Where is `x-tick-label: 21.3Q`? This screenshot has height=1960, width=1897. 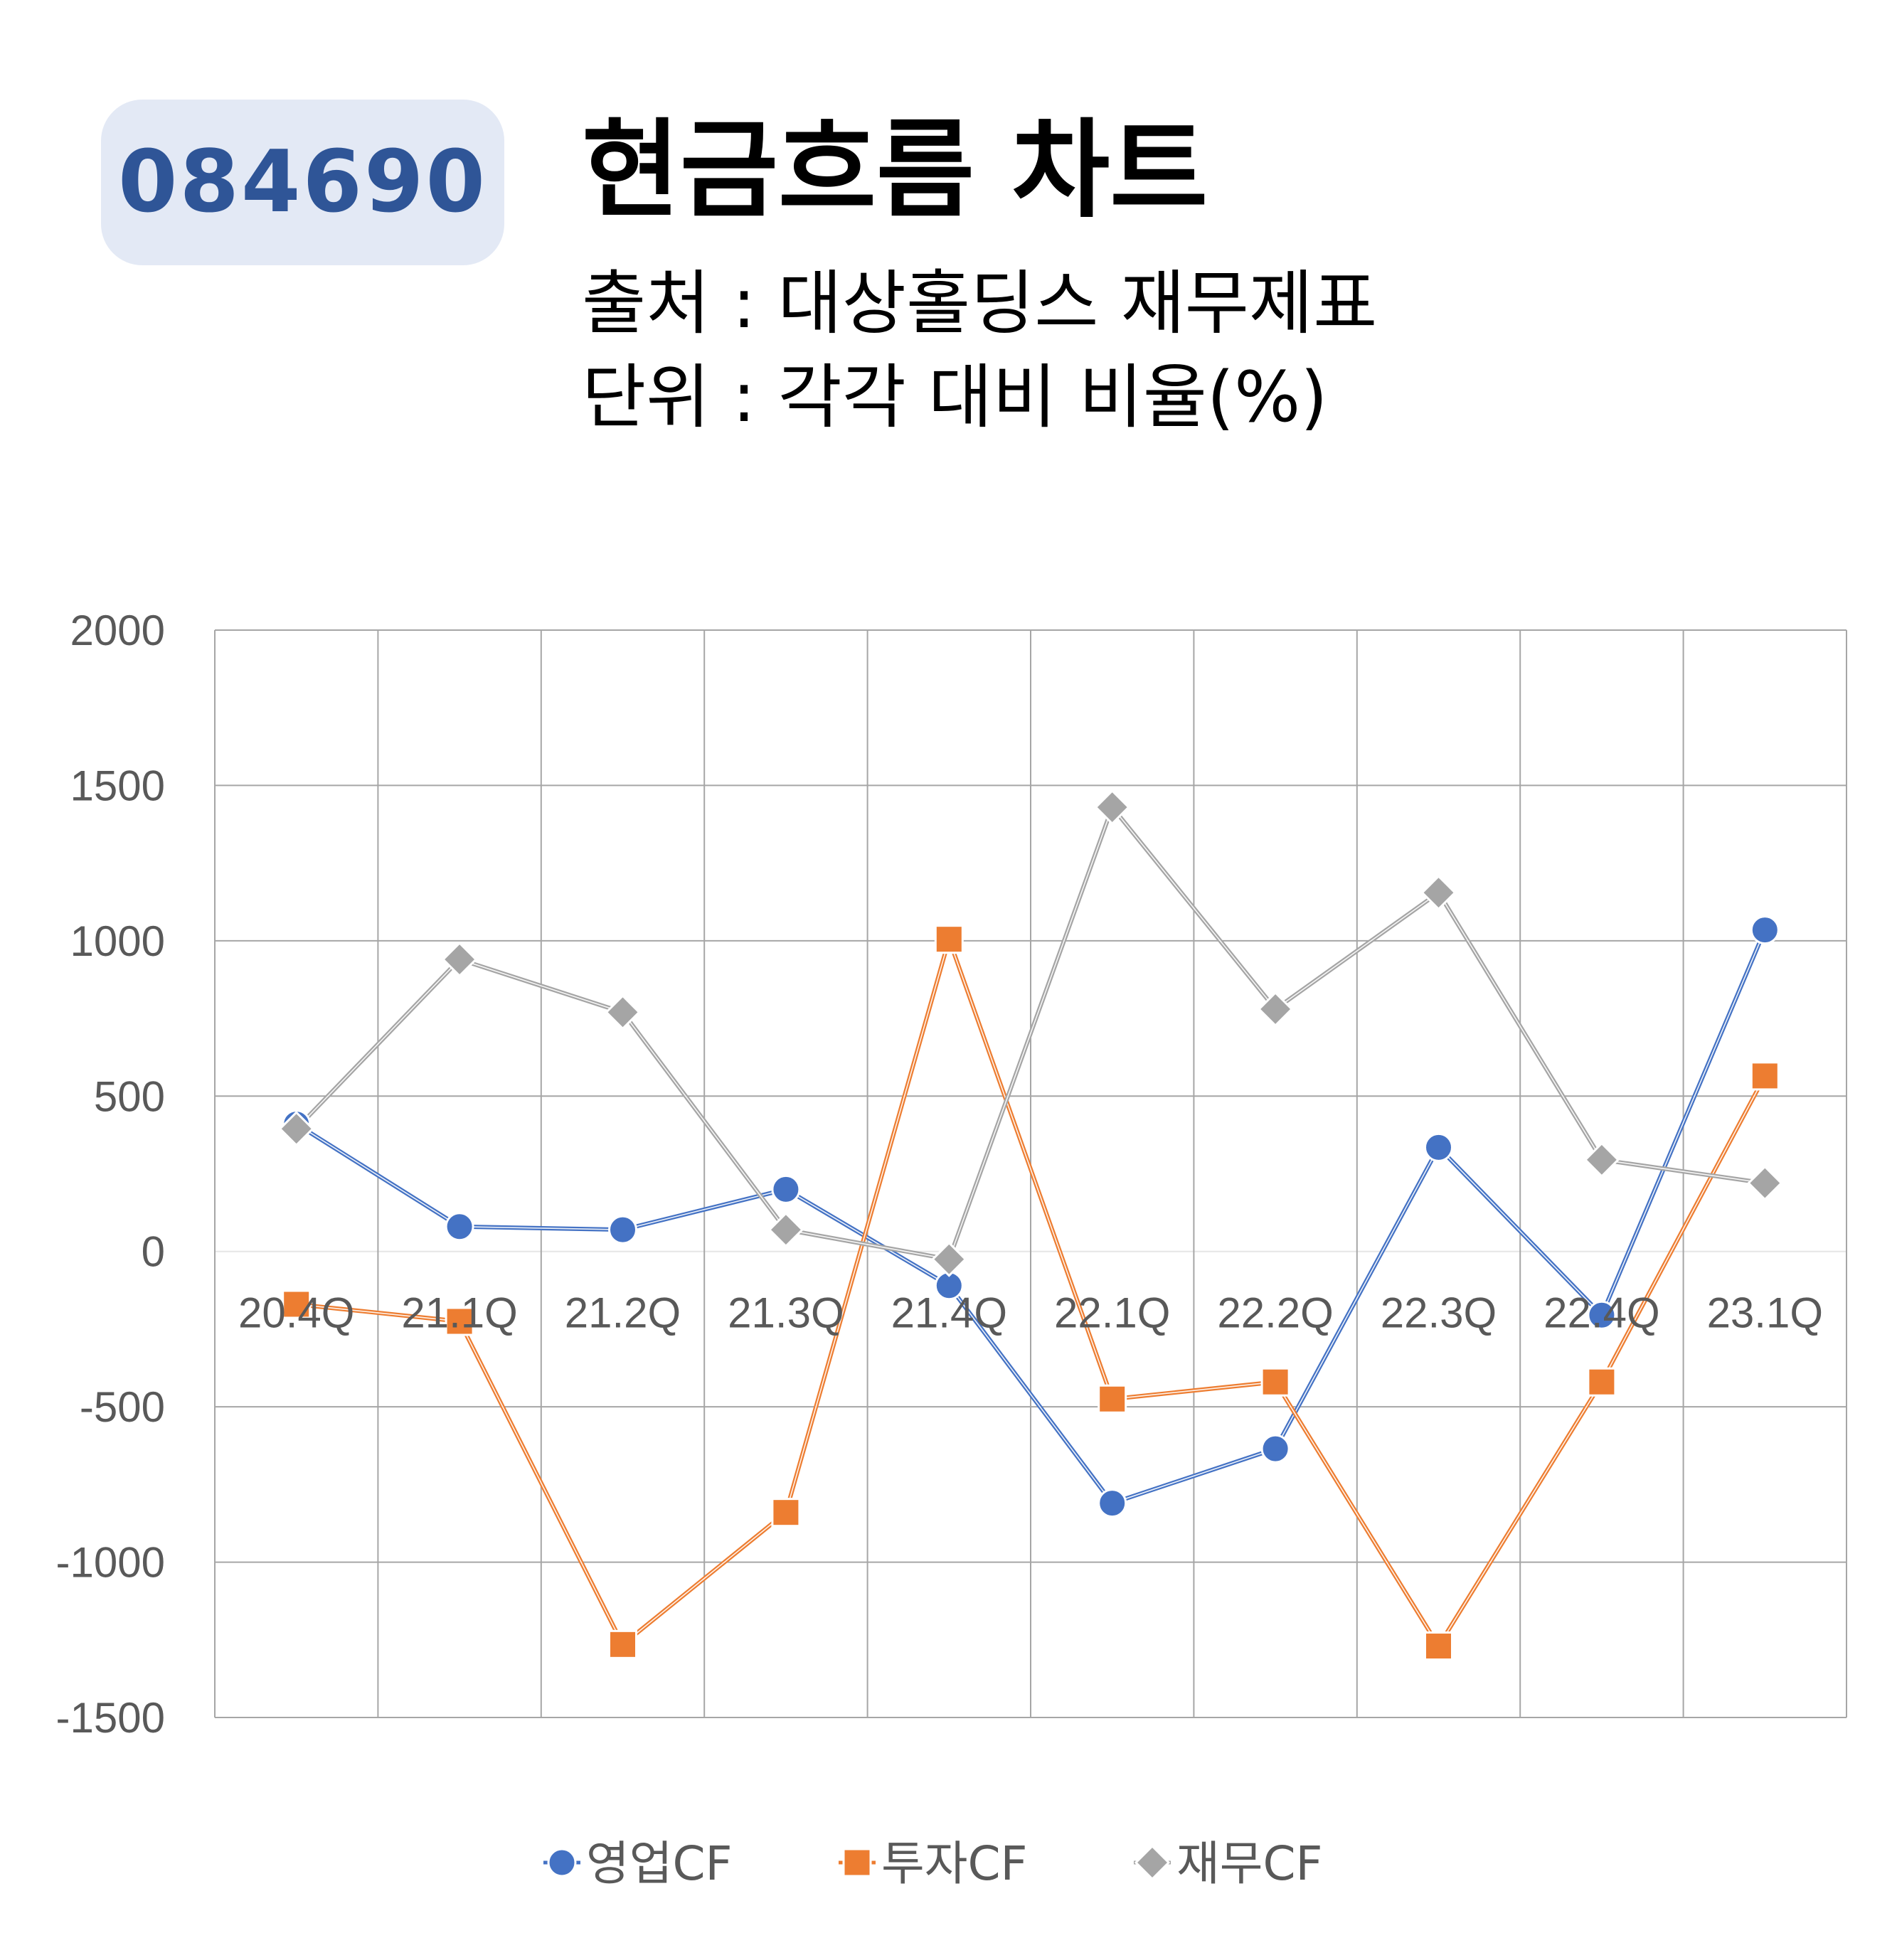 x-tick-label: 21.3Q is located at coordinates (786, 1313).